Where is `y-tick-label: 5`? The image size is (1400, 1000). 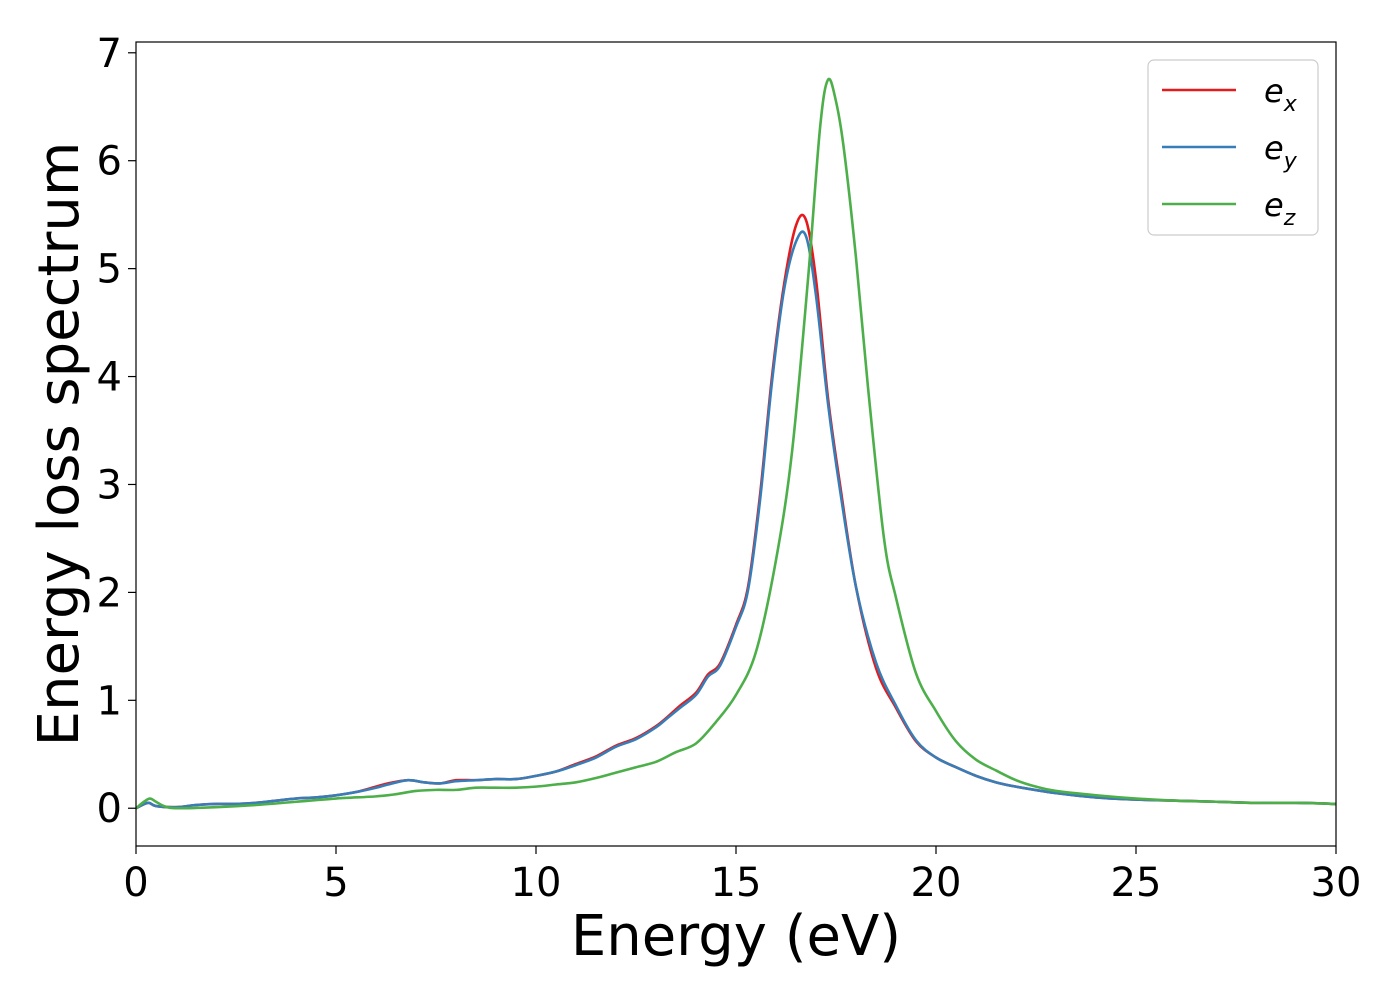
y-tick-label: 5 is located at coordinates (109, 270).